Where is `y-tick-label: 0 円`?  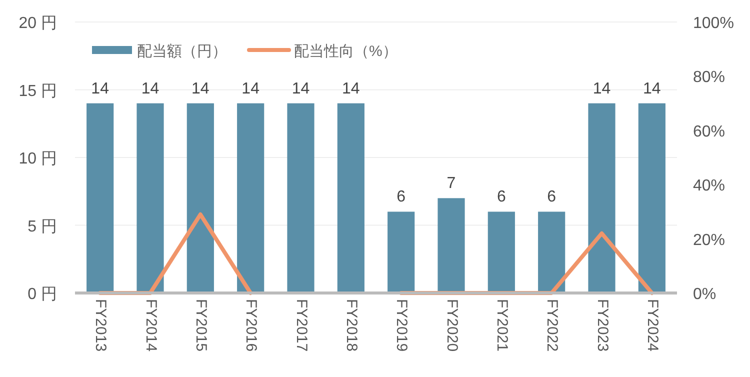 y-tick-label: 0 円 is located at coordinates (42, 294).